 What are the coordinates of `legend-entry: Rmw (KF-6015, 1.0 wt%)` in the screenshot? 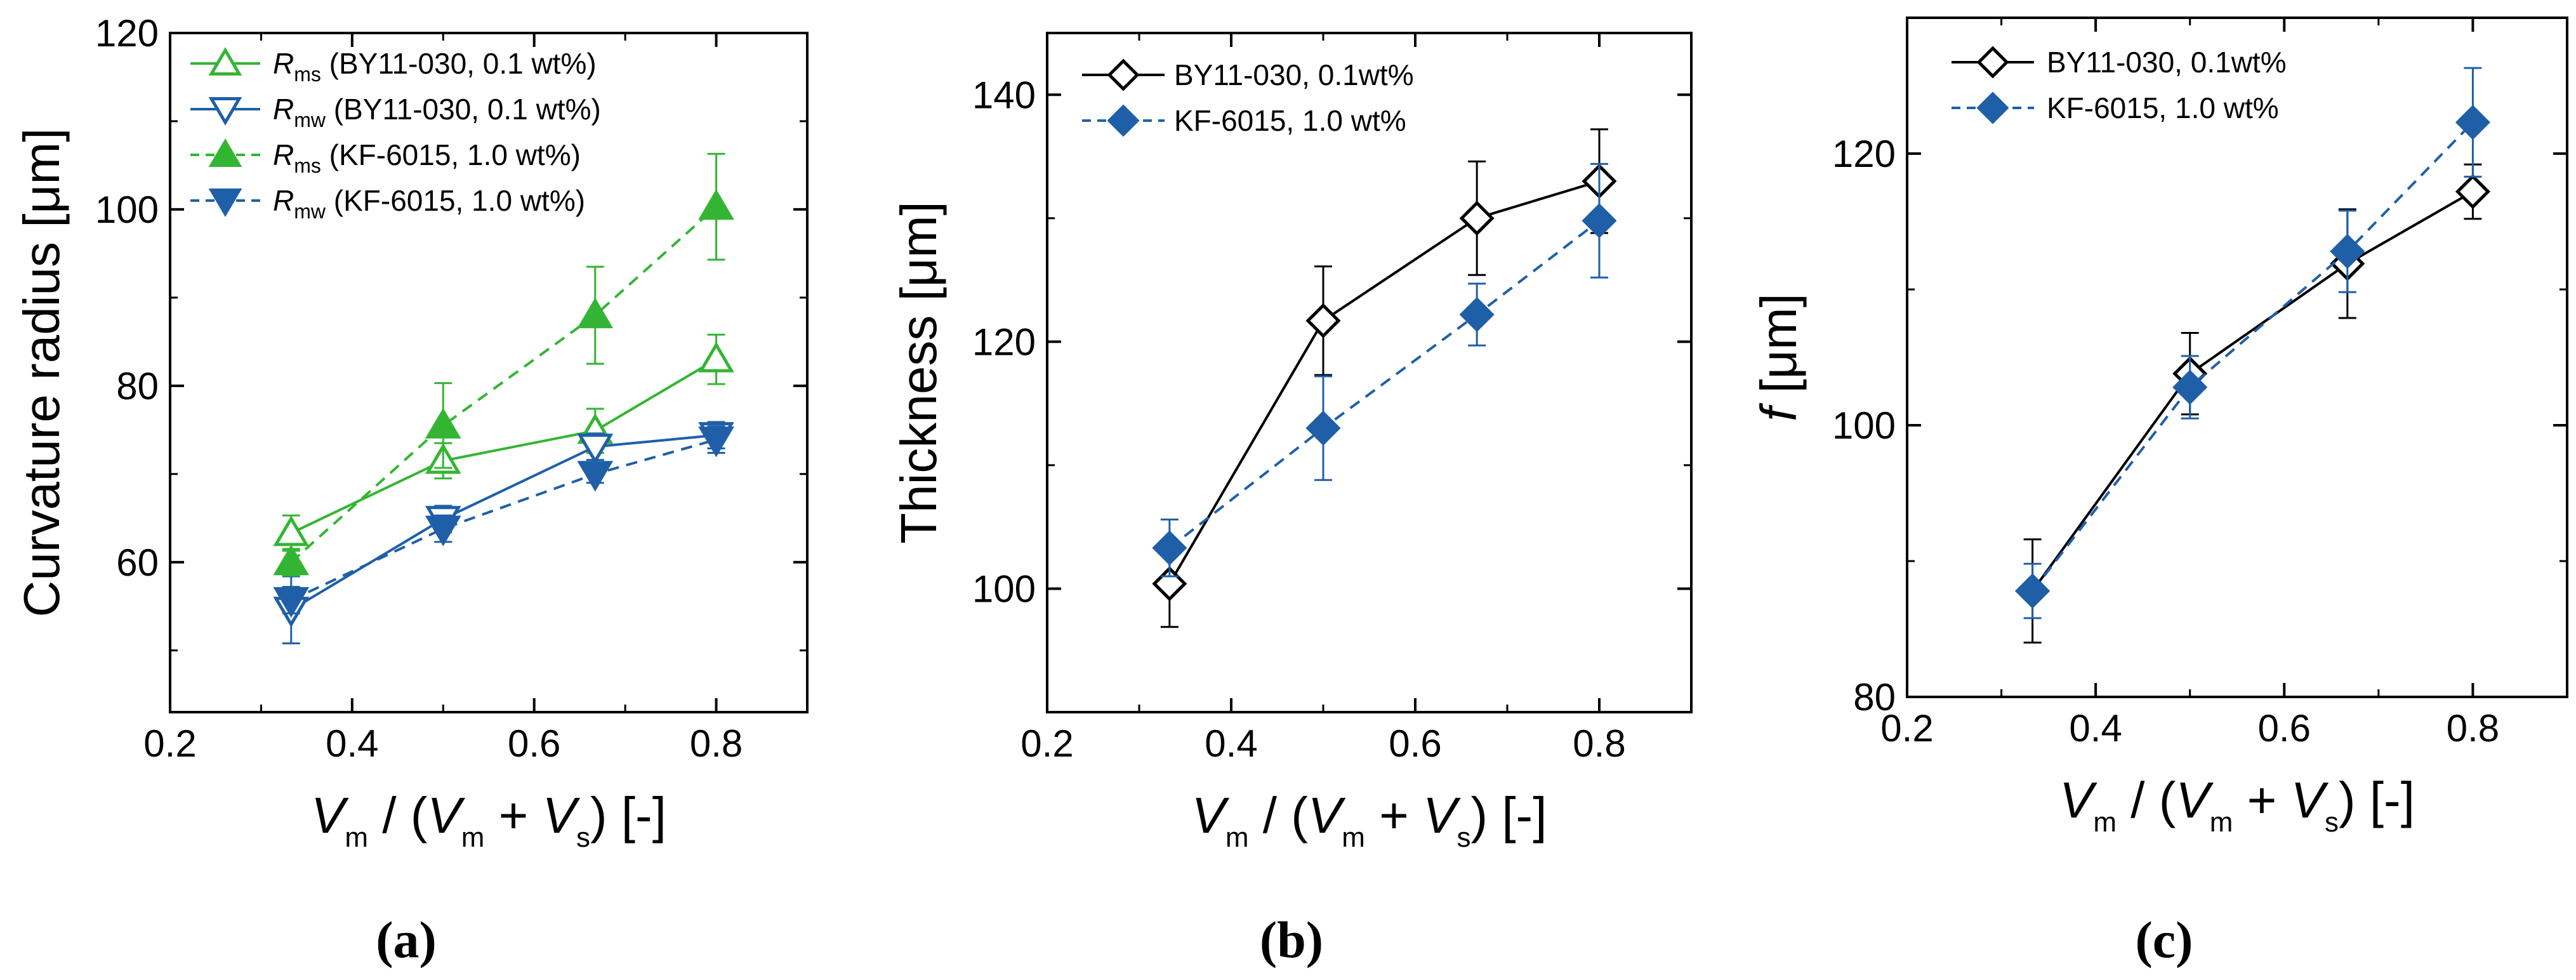 It's located at (387, 203).